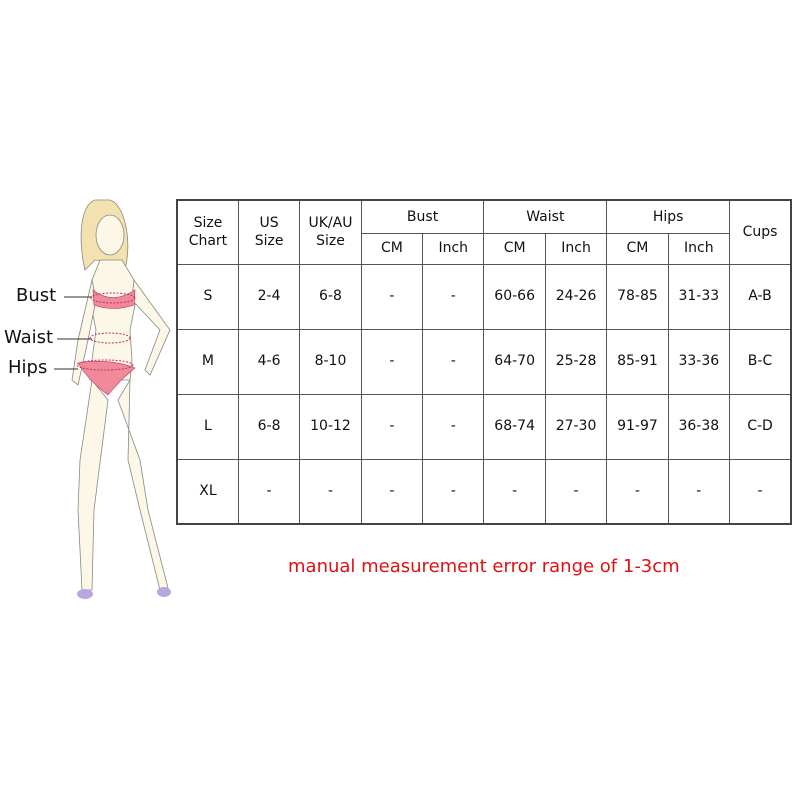 This screenshot has width=800, height=800. What do you see at coordinates (269, 232) in the screenshot?
I see `header-us-size: US Size` at bounding box center [269, 232].